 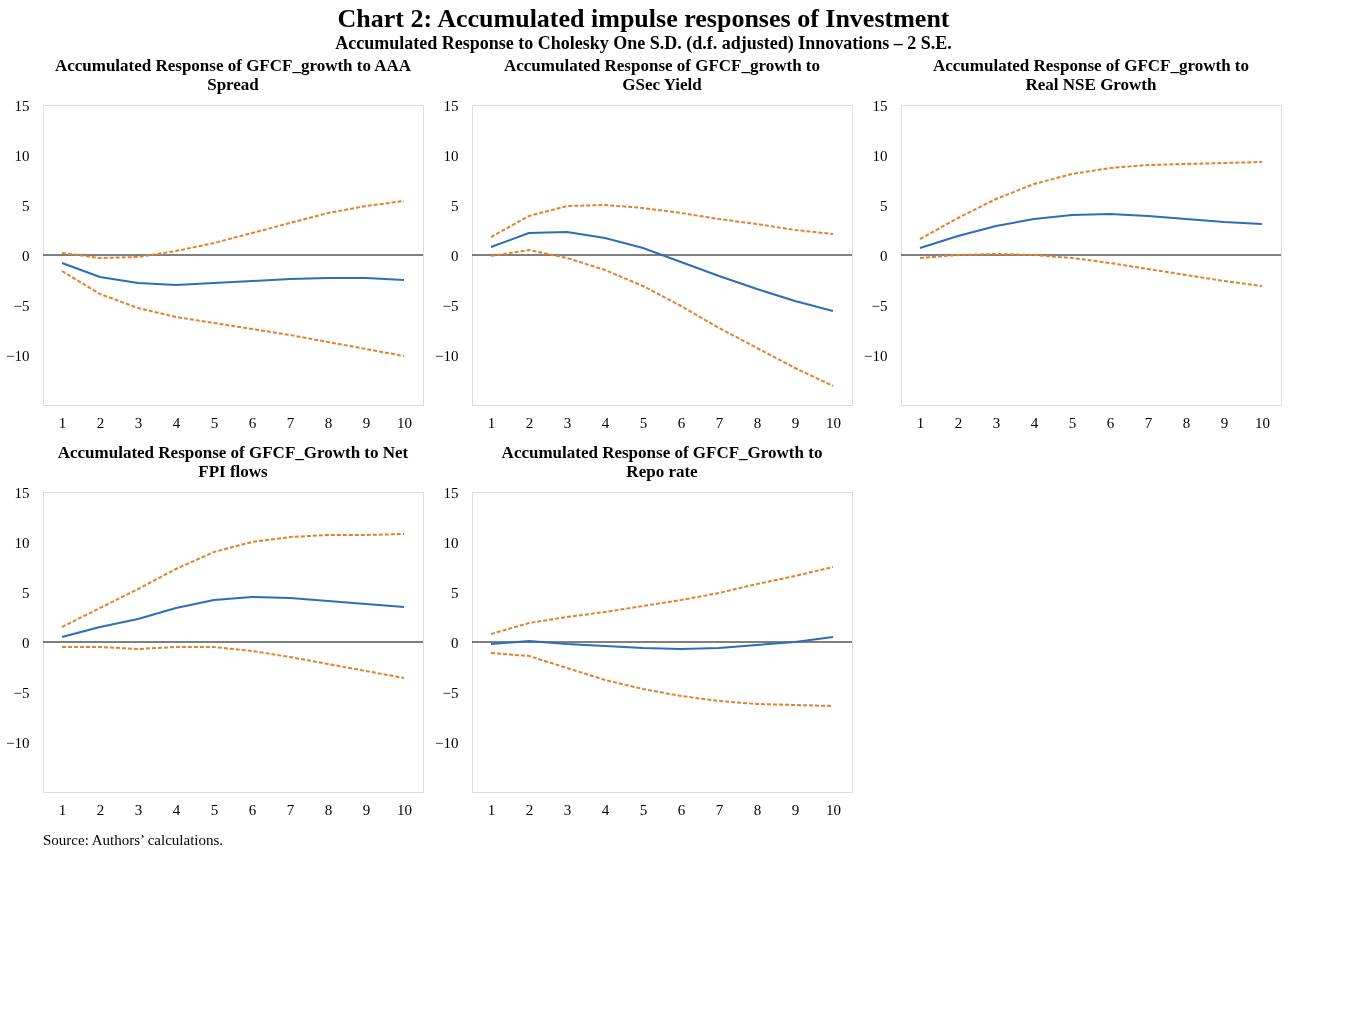 What do you see at coordinates (643, 43) in the screenshot?
I see `text: Accumulated Response to Cholesky One S.D. (d.f. adjusted) Innovations – 2 S.E.` at bounding box center [643, 43].